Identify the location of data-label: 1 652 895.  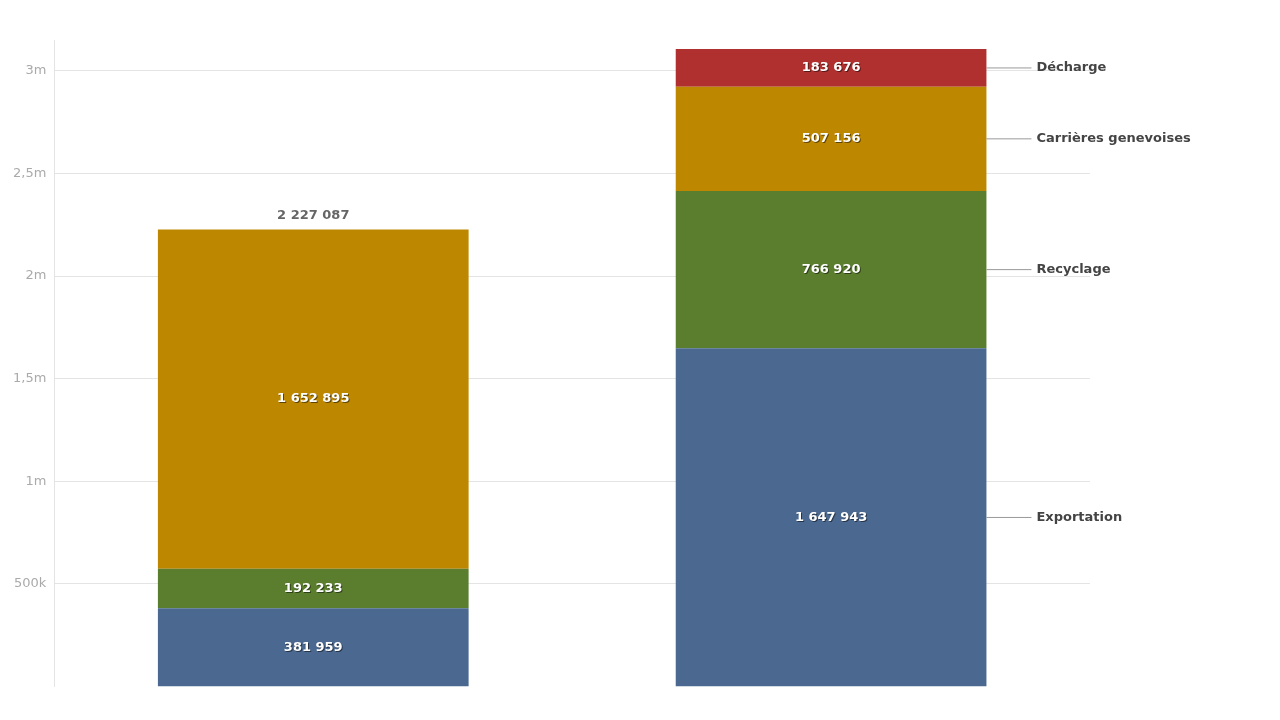
(313, 398).